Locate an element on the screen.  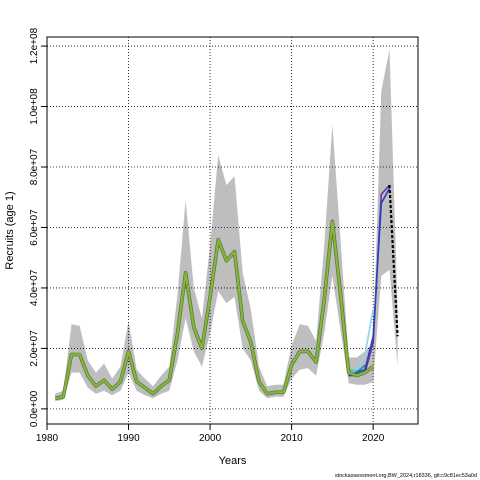
forecast-line is located at coordinates (393, 261).